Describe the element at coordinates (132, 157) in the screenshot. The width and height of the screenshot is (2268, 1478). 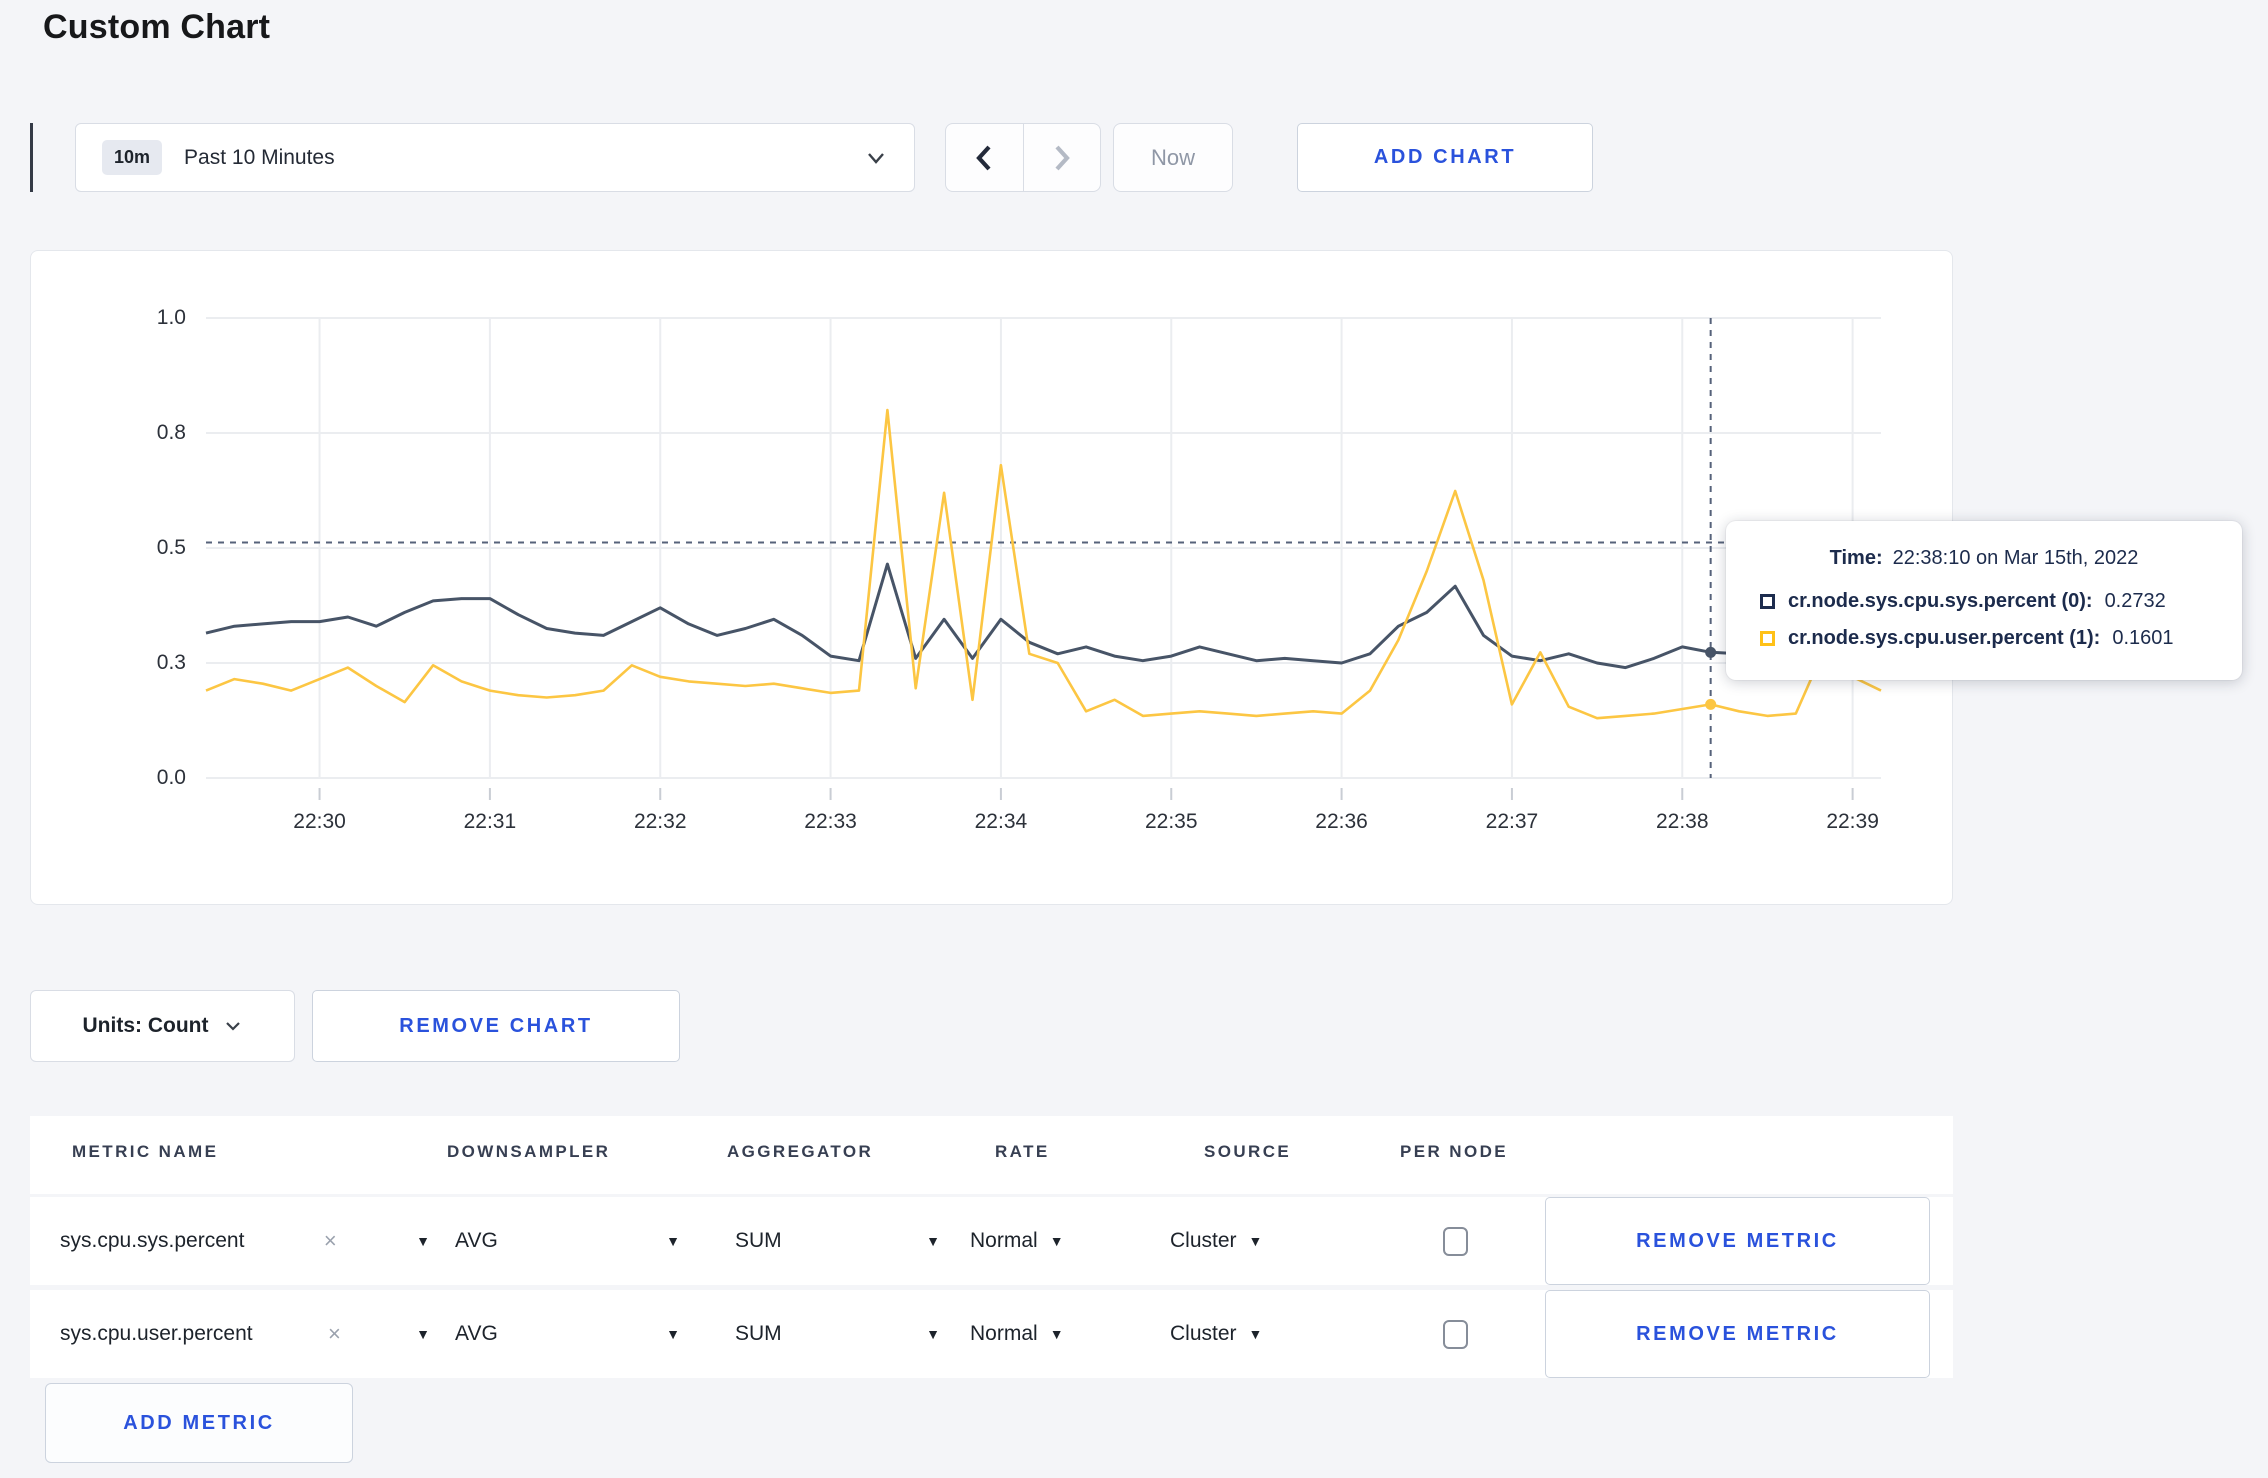
I see `time-range-badge: 10m` at that location.